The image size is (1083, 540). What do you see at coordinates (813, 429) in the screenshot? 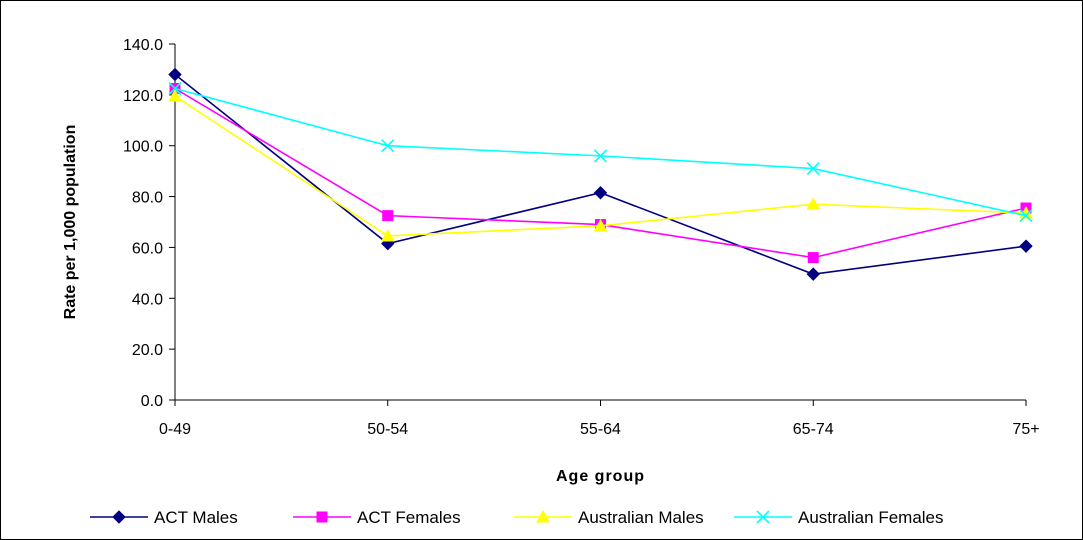
I see `x-tick-label: 65-74` at bounding box center [813, 429].